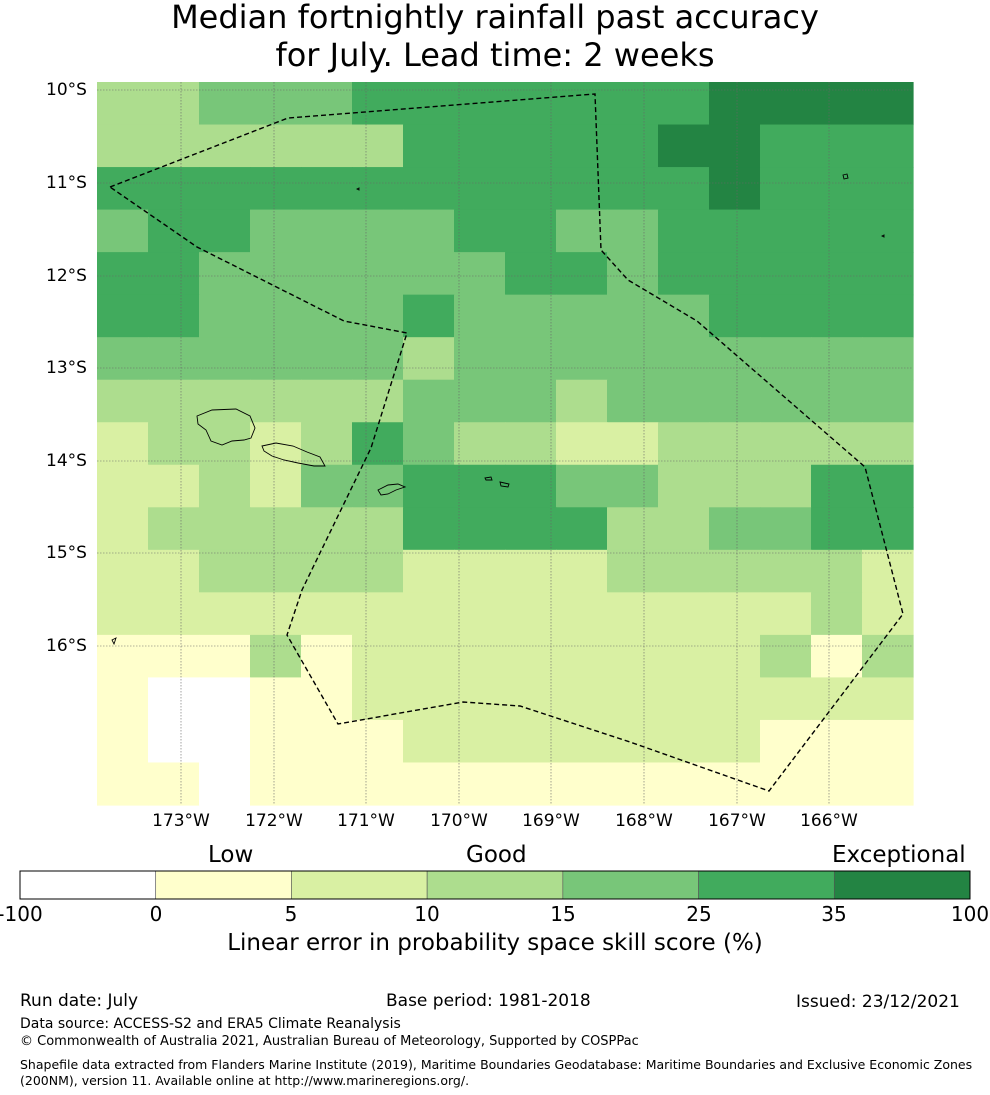 The width and height of the screenshot is (990, 1095). Describe the element at coordinates (79, 1001) in the screenshot. I see `run-date: Run date: July` at that location.